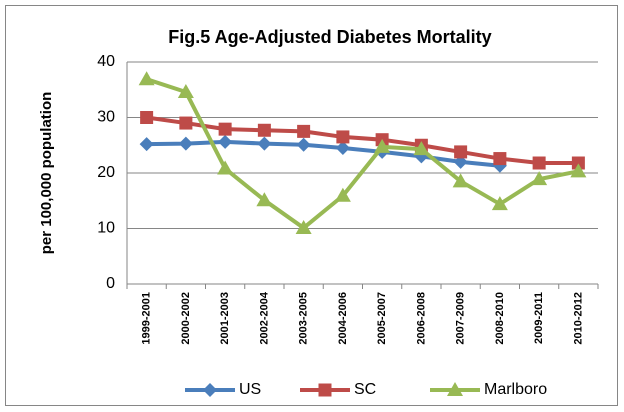  I want to click on x-tick-label: 2007-2009, so click(461, 318).